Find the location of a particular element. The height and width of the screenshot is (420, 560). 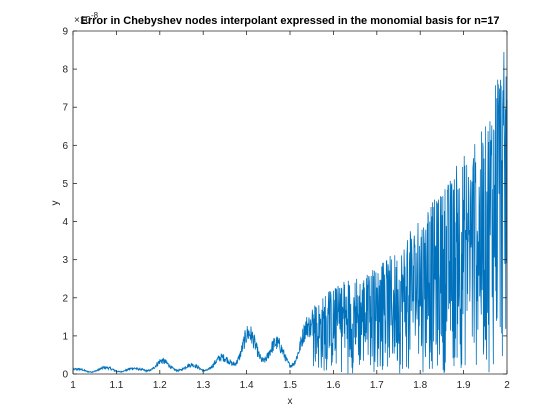

x-tick-label: 1.9 is located at coordinates (464, 385).